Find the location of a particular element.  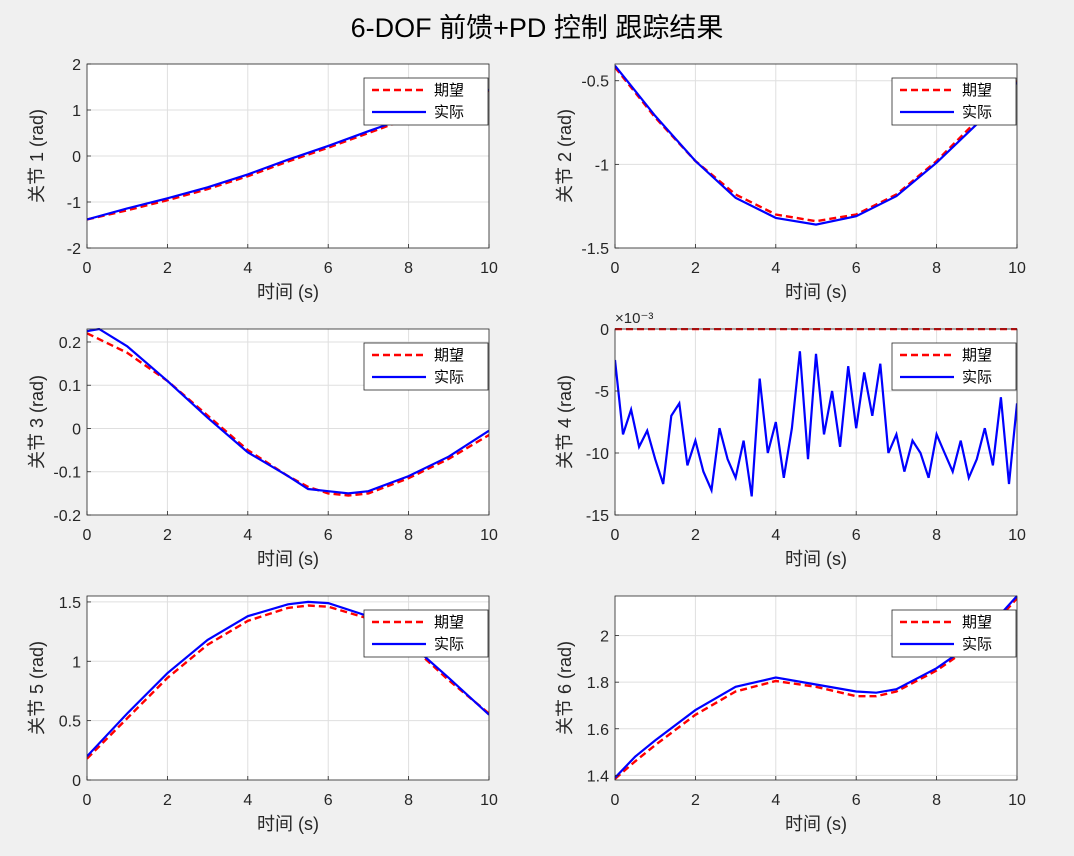

y-tick-label: -1.5 is located at coordinates (595, 249).